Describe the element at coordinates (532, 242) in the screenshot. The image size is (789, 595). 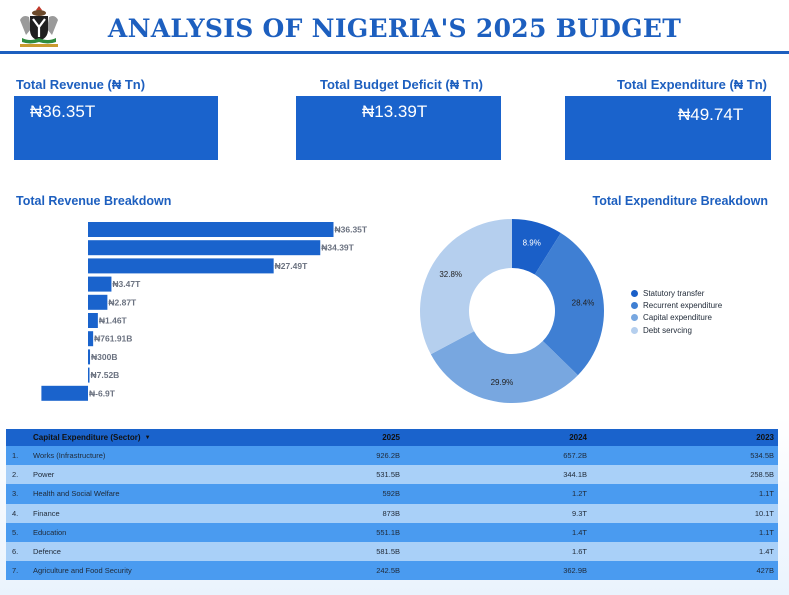
I see `donut-slice-label: 8.9%` at that location.